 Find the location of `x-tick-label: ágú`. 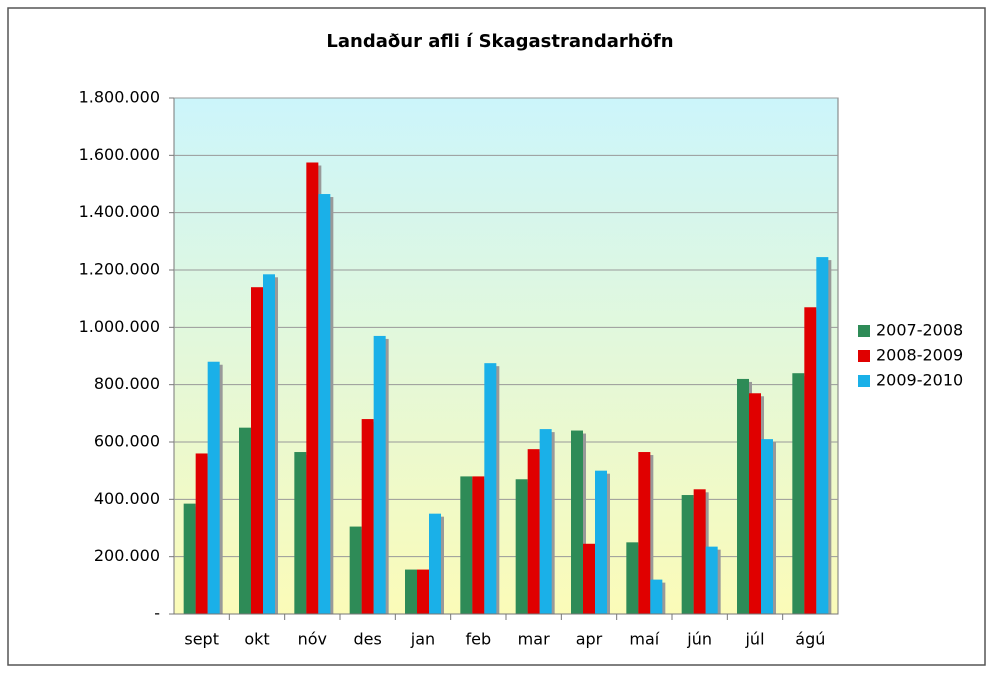

x-tick-label: ágú is located at coordinates (810, 639).